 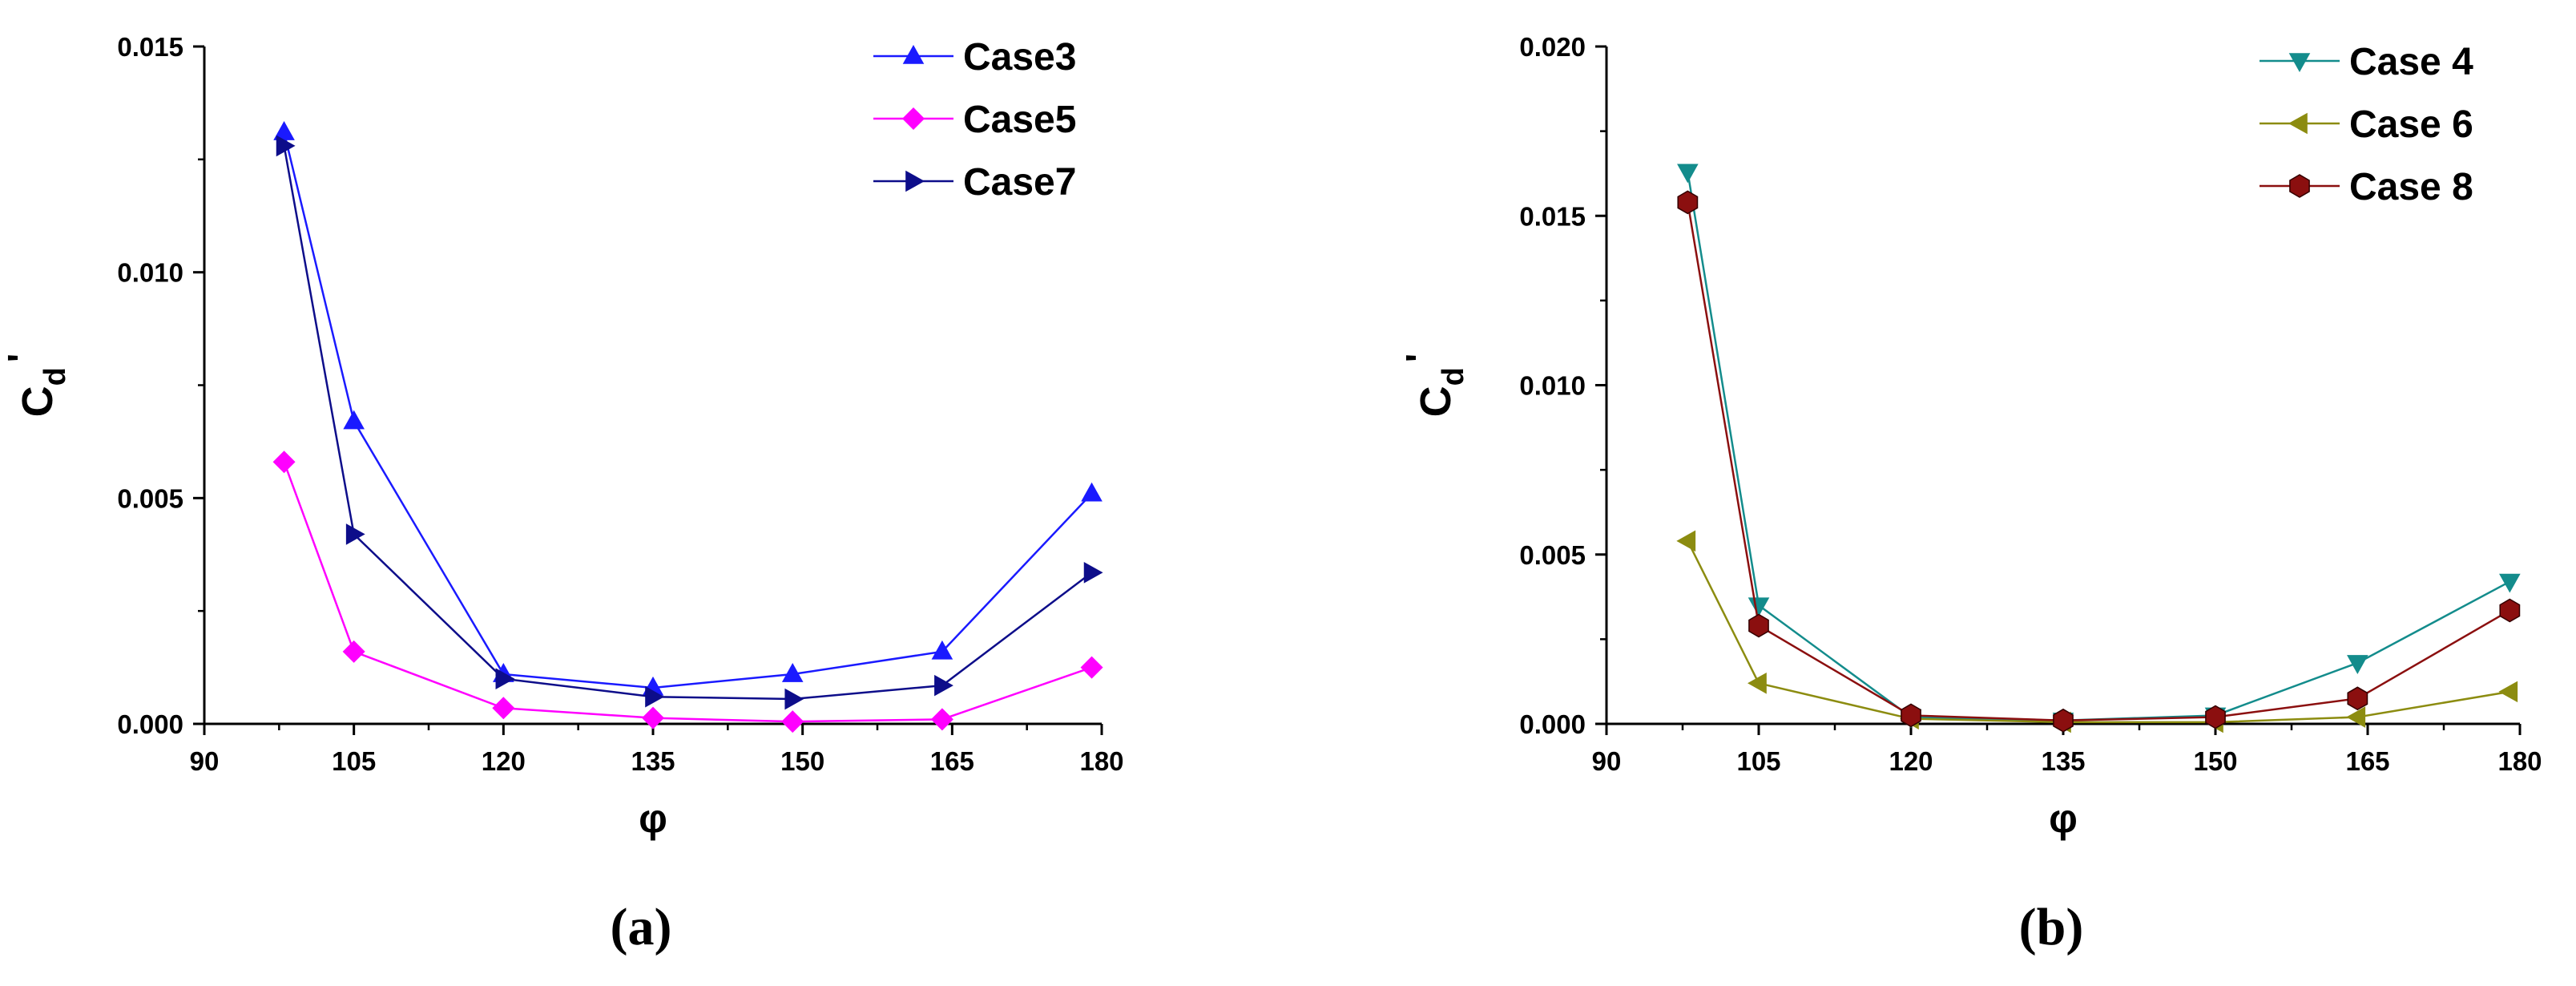 What do you see at coordinates (1019, 182) in the screenshot?
I see `legend-label: Case7` at bounding box center [1019, 182].